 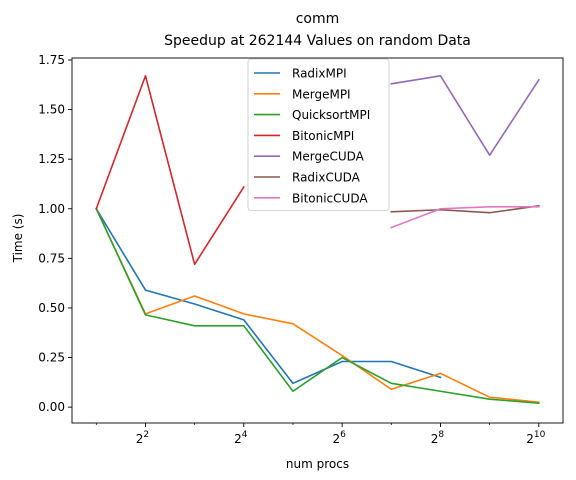 What do you see at coordinates (51, 358) in the screenshot?
I see `y-tick-label: 0.25` at bounding box center [51, 358].